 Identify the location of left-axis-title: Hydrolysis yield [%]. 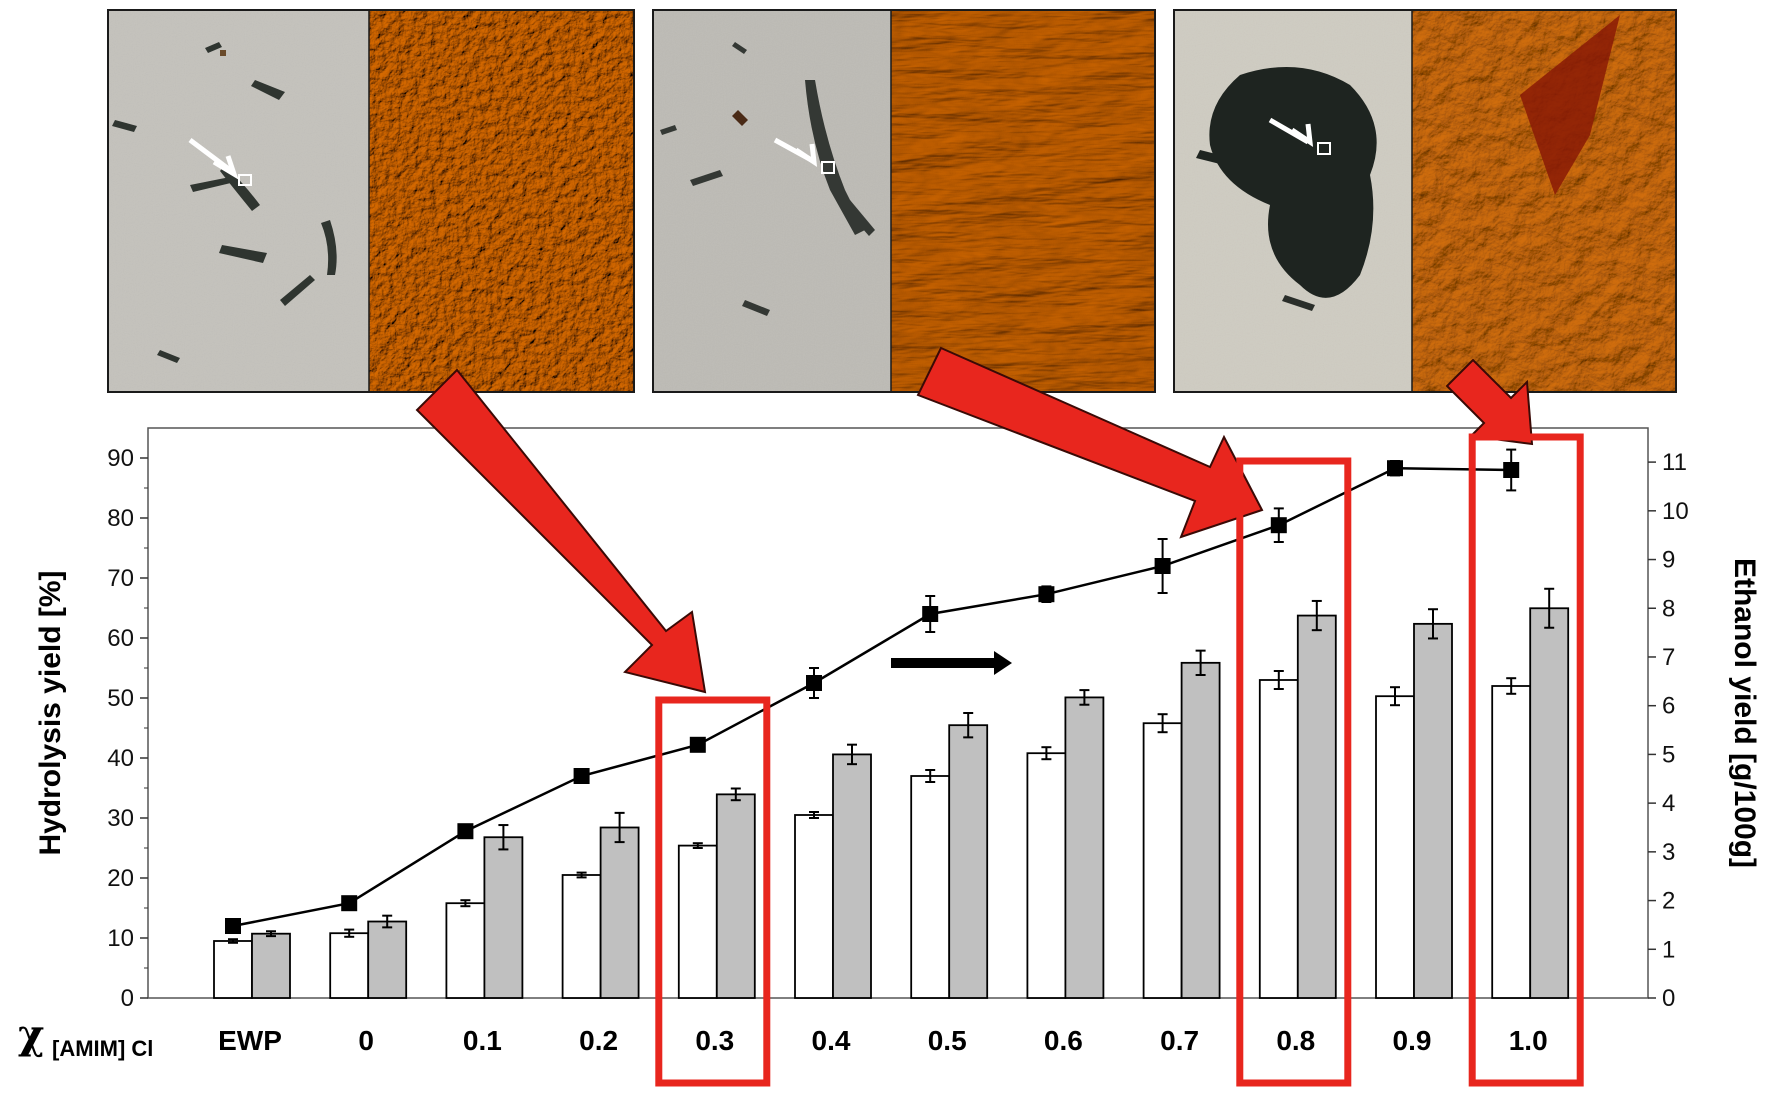
(50, 712).